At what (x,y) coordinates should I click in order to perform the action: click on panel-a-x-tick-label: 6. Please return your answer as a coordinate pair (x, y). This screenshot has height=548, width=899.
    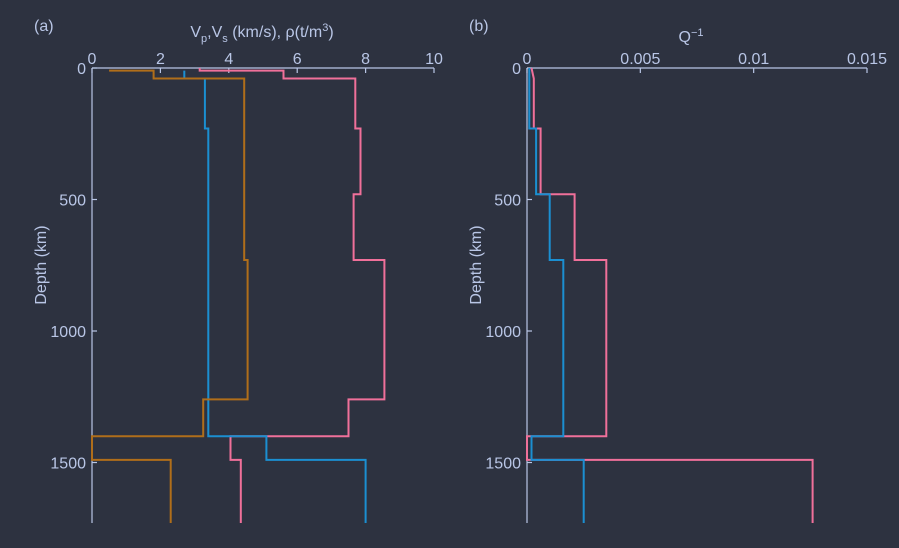
    Looking at the image, I should click on (297, 59).